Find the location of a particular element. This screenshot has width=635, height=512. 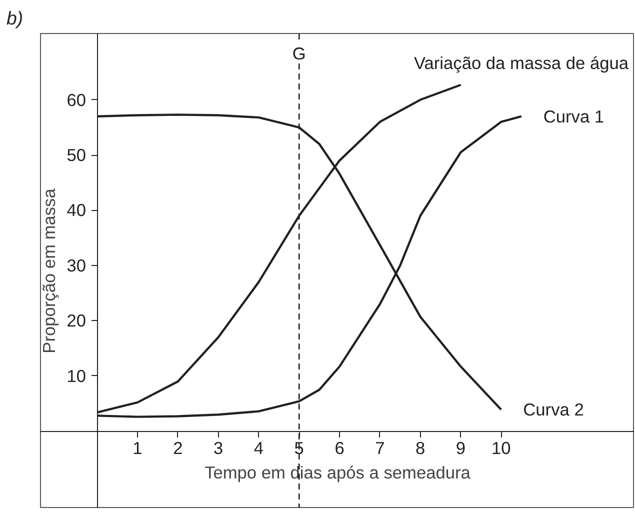

x-tick-label: 2 is located at coordinates (178, 448).